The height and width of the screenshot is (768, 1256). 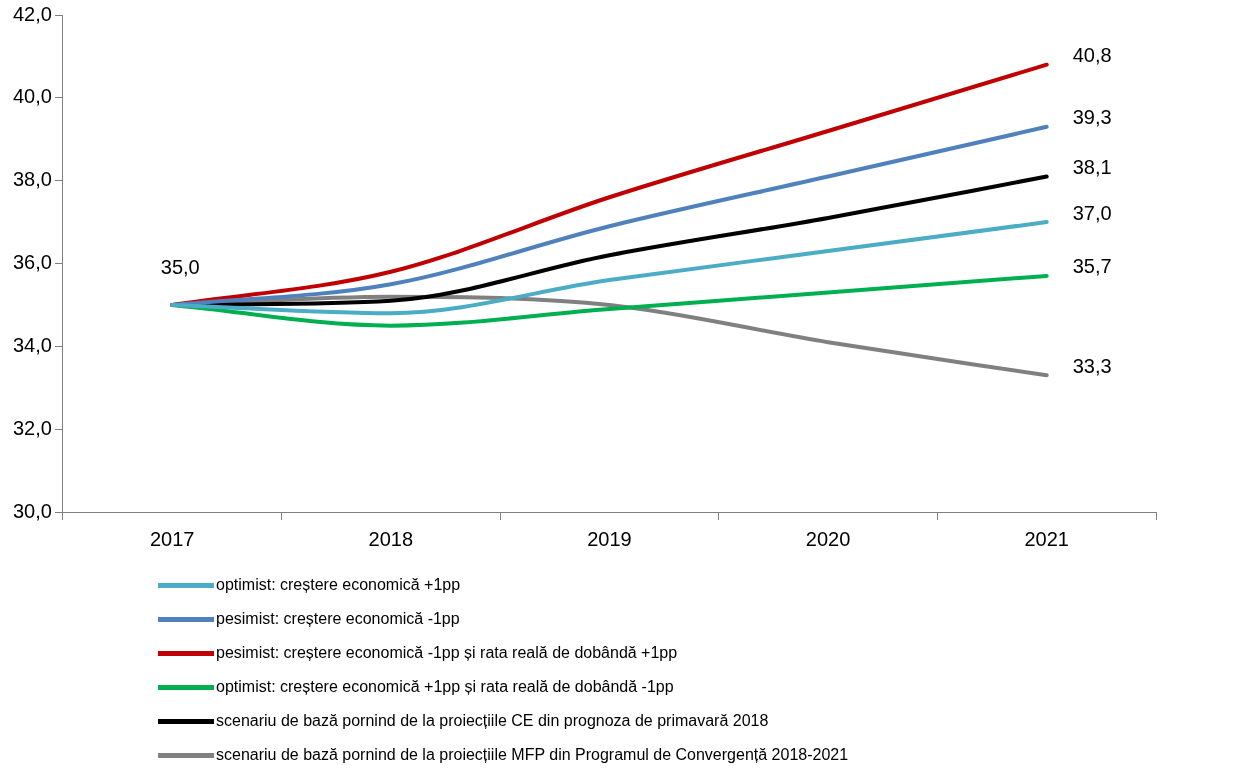 I want to click on y-tick-label: 30,0, so click(x=32, y=510).